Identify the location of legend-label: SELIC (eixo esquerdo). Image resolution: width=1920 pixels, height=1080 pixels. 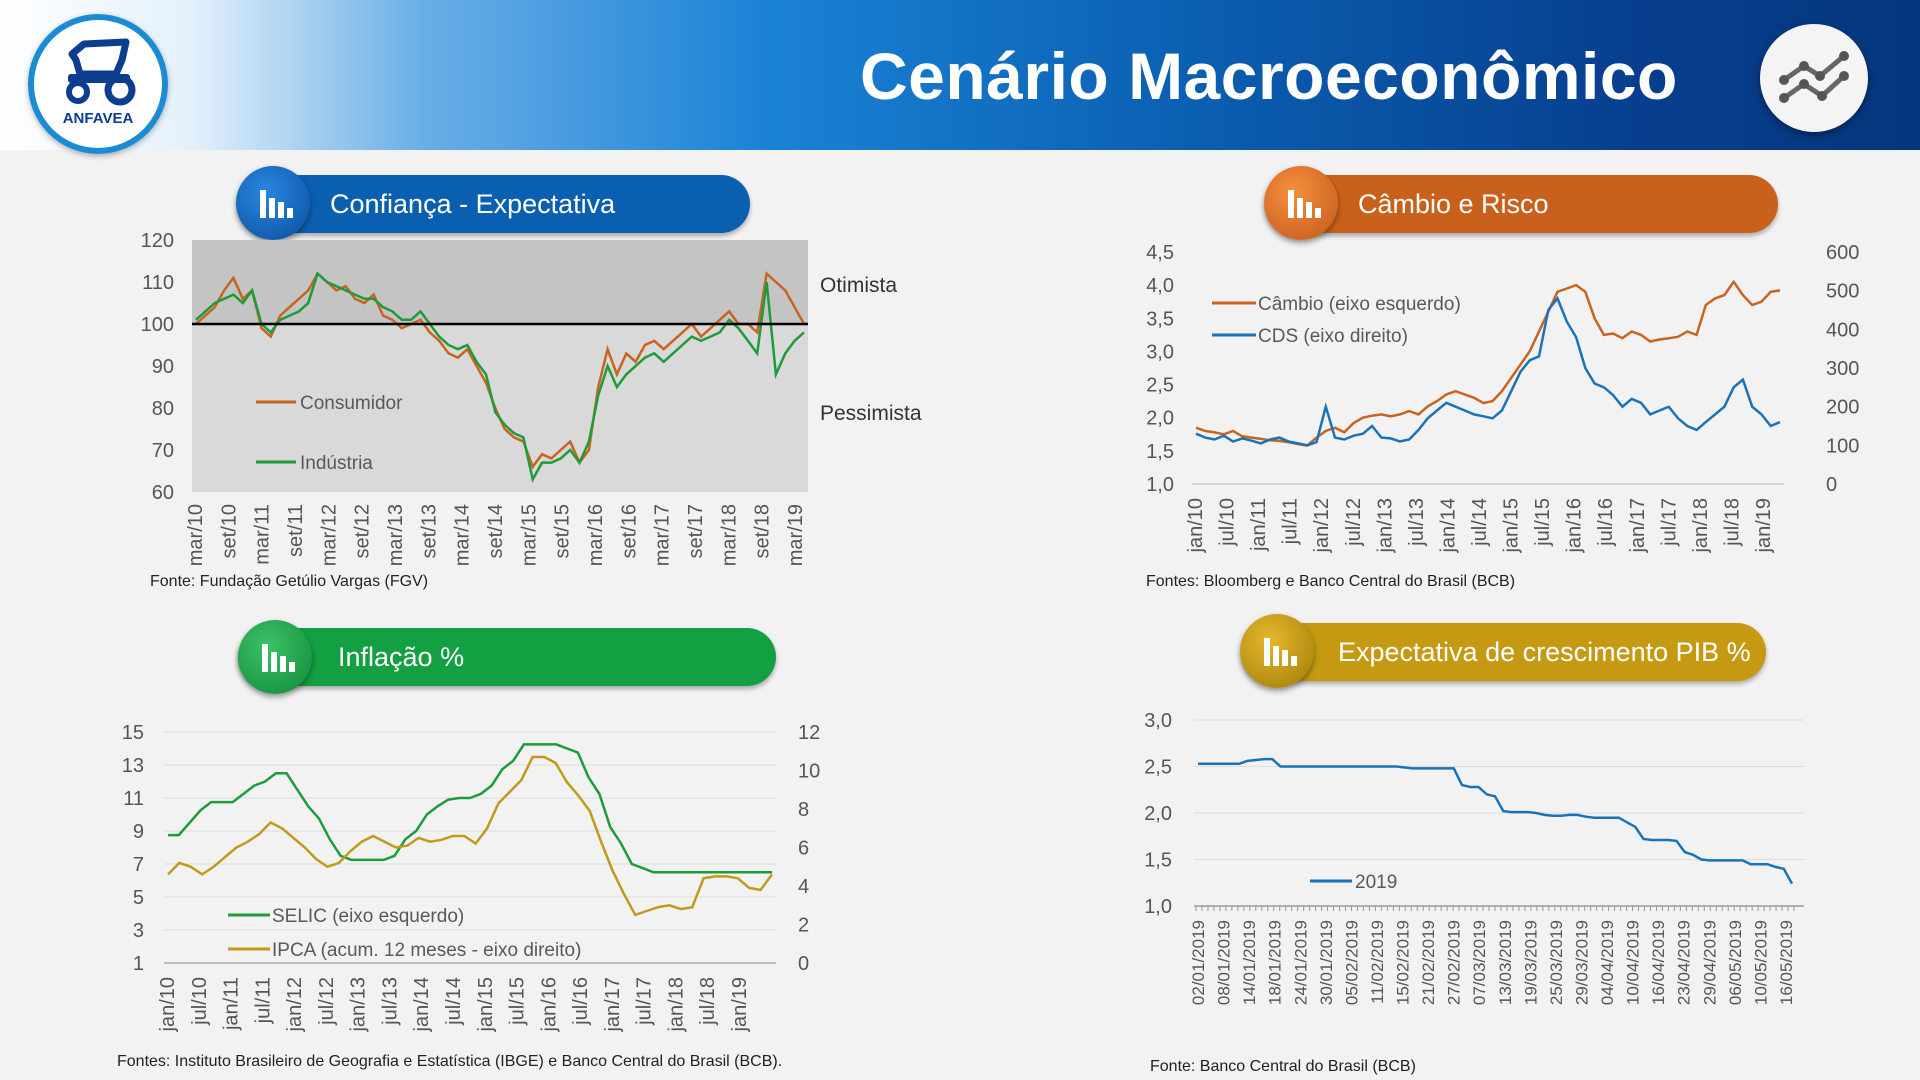
(368, 916).